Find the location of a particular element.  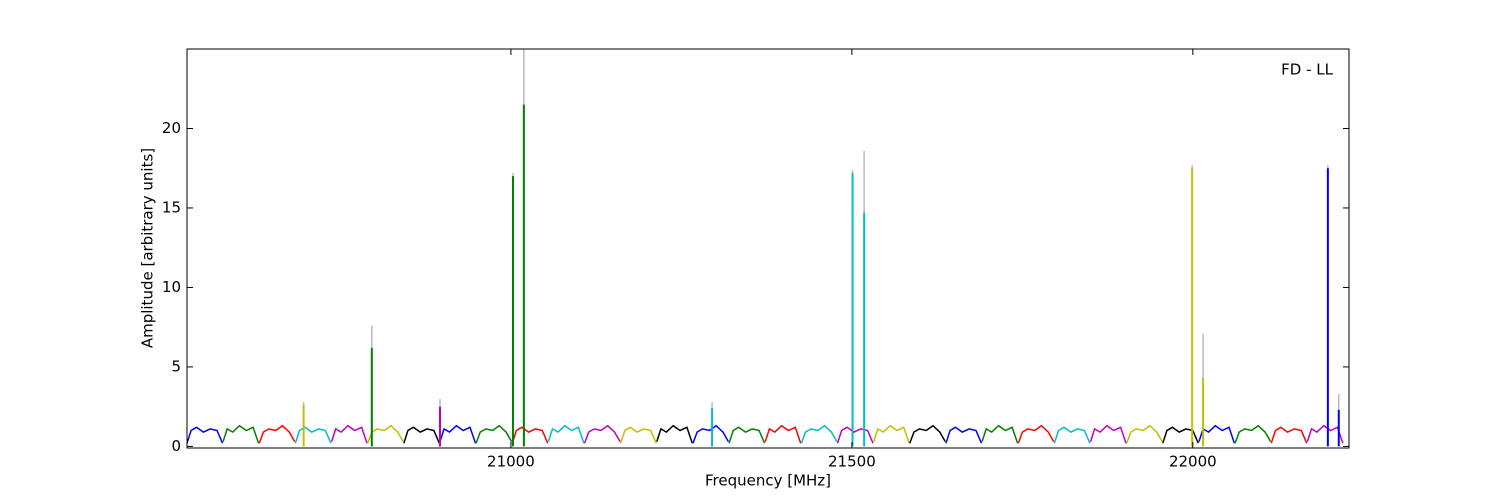

y-tick-label: 5 is located at coordinates (176, 366).